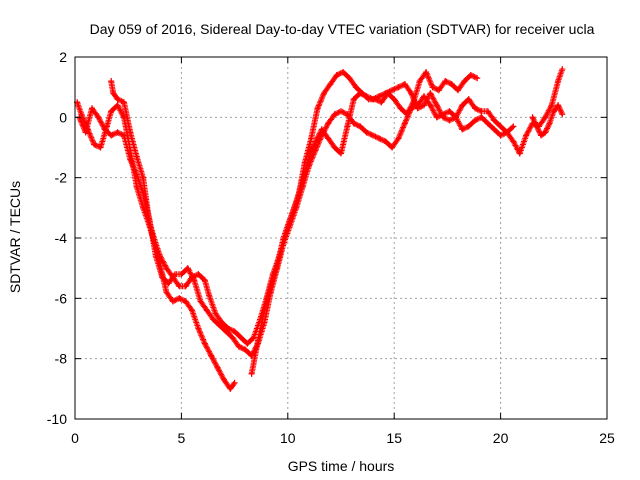 Image resolution: width=640 pixels, height=480 pixels. What do you see at coordinates (61, 298) in the screenshot?
I see `y-tick-label: -6` at bounding box center [61, 298].